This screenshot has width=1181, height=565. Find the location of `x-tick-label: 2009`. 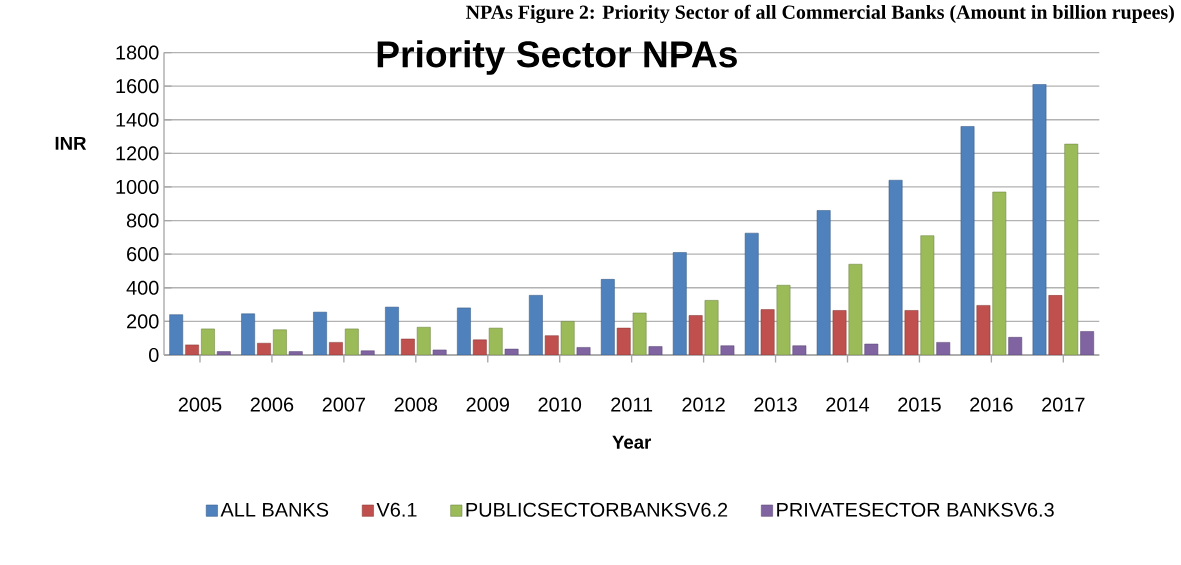

x-tick-label: 2009 is located at coordinates (487, 404).